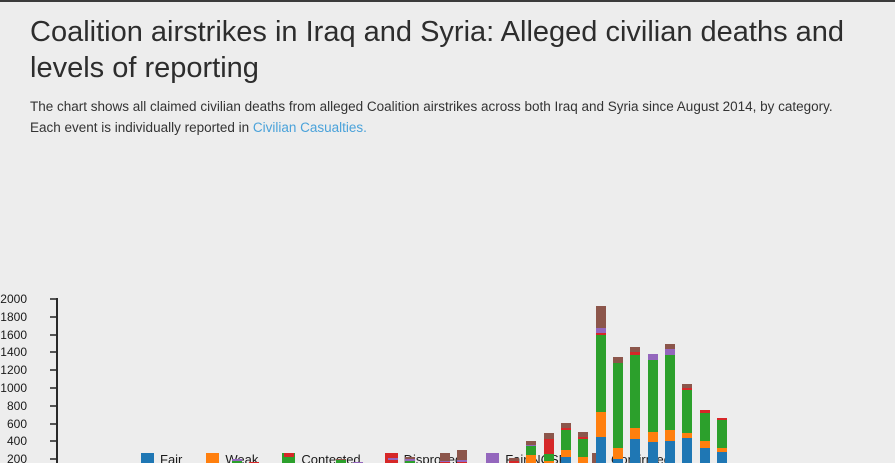 The height and width of the screenshot is (463, 895). Describe the element at coordinates (635, 391) in the screenshot. I see `bar-segment-contested-may` at that location.